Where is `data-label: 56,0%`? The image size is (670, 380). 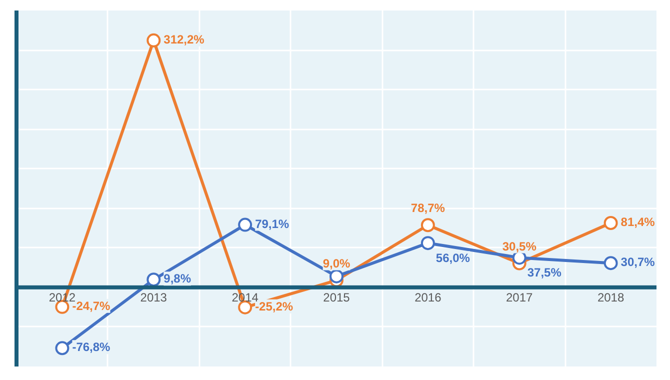
data-label: 56,0% is located at coordinates (453, 258).